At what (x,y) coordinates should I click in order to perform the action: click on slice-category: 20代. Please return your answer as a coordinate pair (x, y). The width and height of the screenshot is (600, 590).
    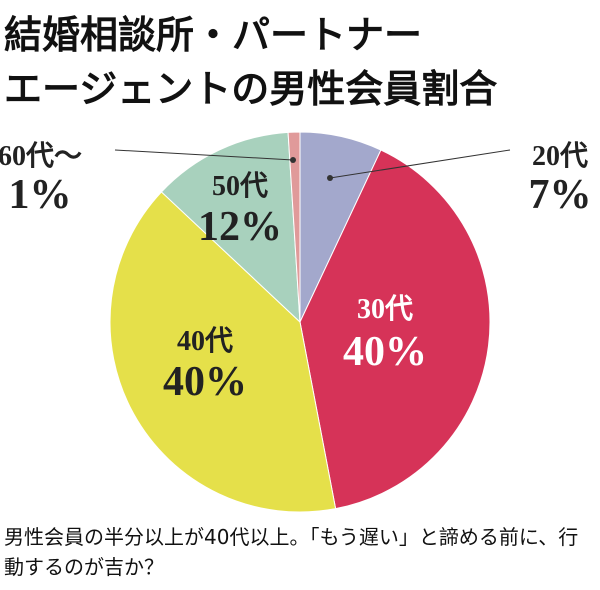
    Looking at the image, I should click on (560, 156).